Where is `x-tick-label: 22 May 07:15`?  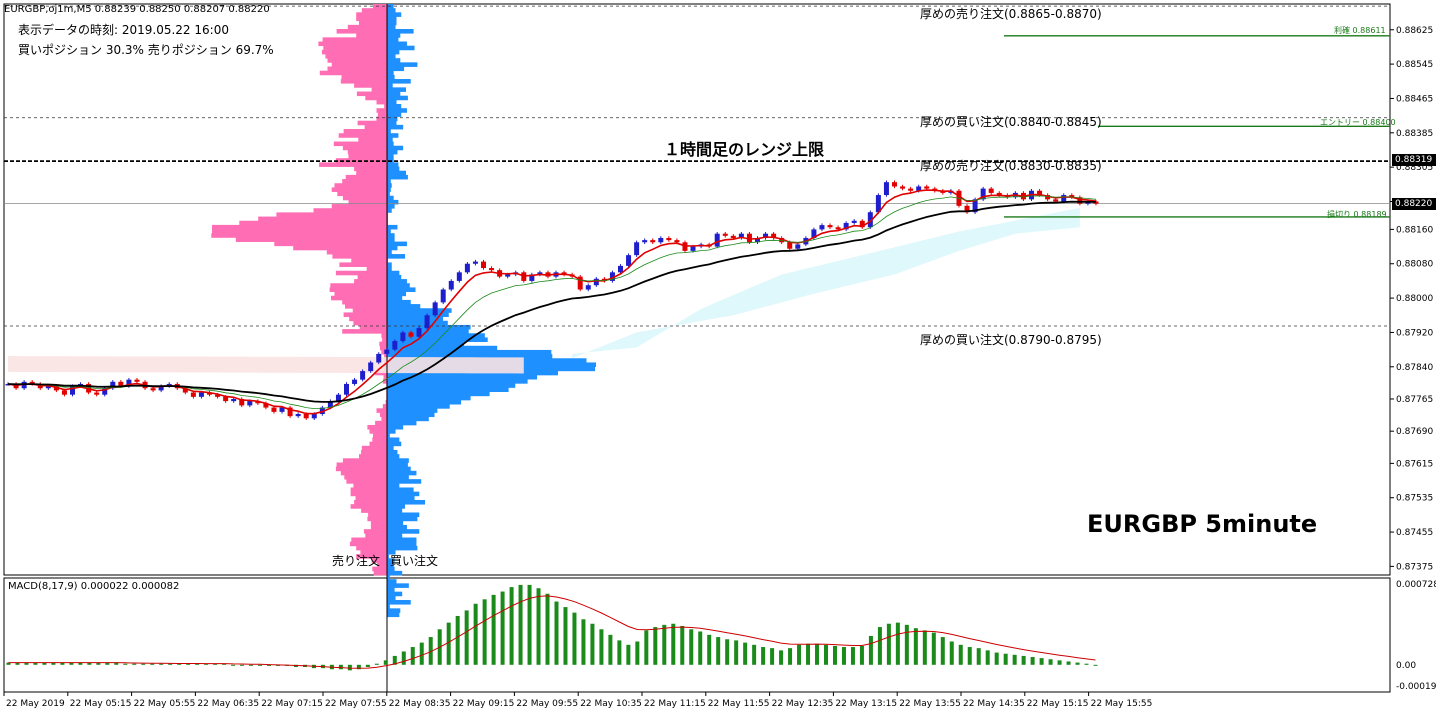 x-tick-label: 22 May 07:15 is located at coordinates (292, 704).